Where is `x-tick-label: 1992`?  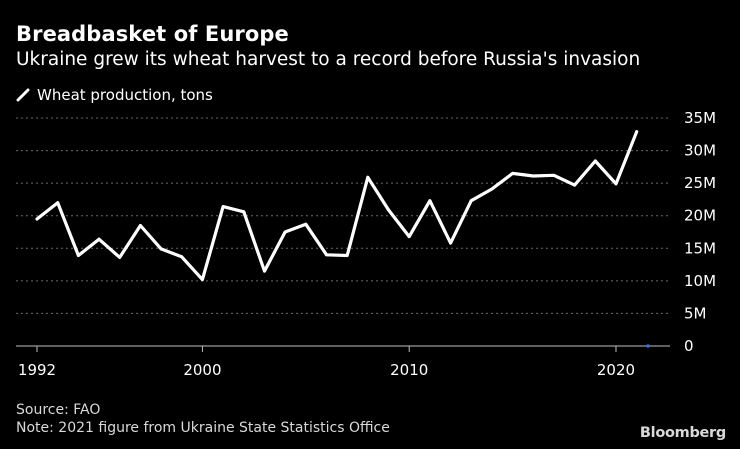
x-tick-label: 1992 is located at coordinates (37, 370).